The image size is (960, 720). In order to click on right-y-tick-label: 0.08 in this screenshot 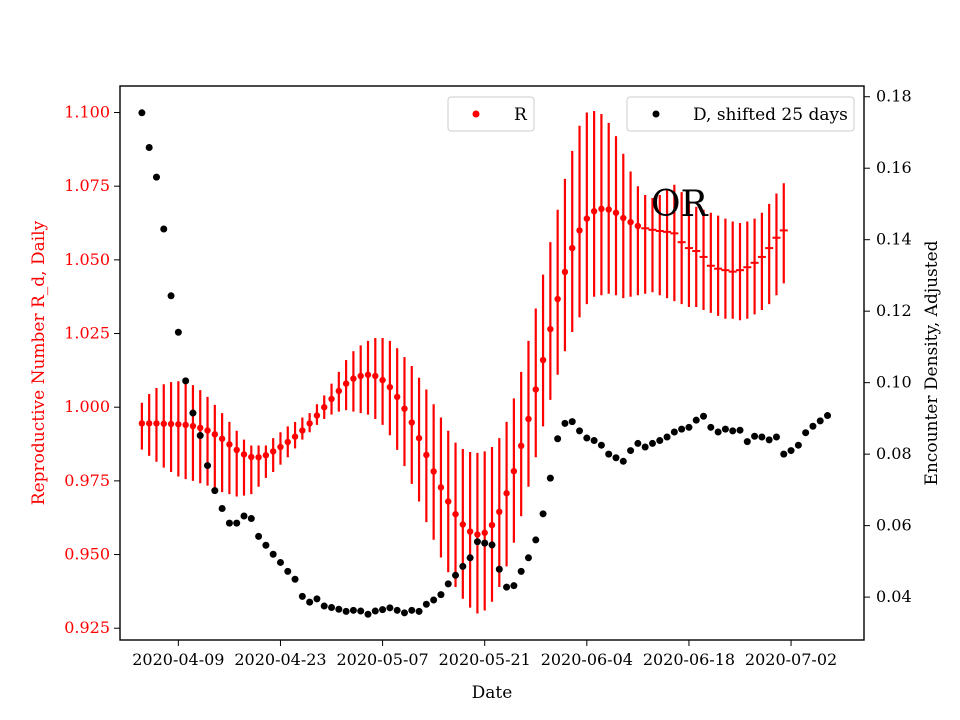, I will do `click(894, 453)`.